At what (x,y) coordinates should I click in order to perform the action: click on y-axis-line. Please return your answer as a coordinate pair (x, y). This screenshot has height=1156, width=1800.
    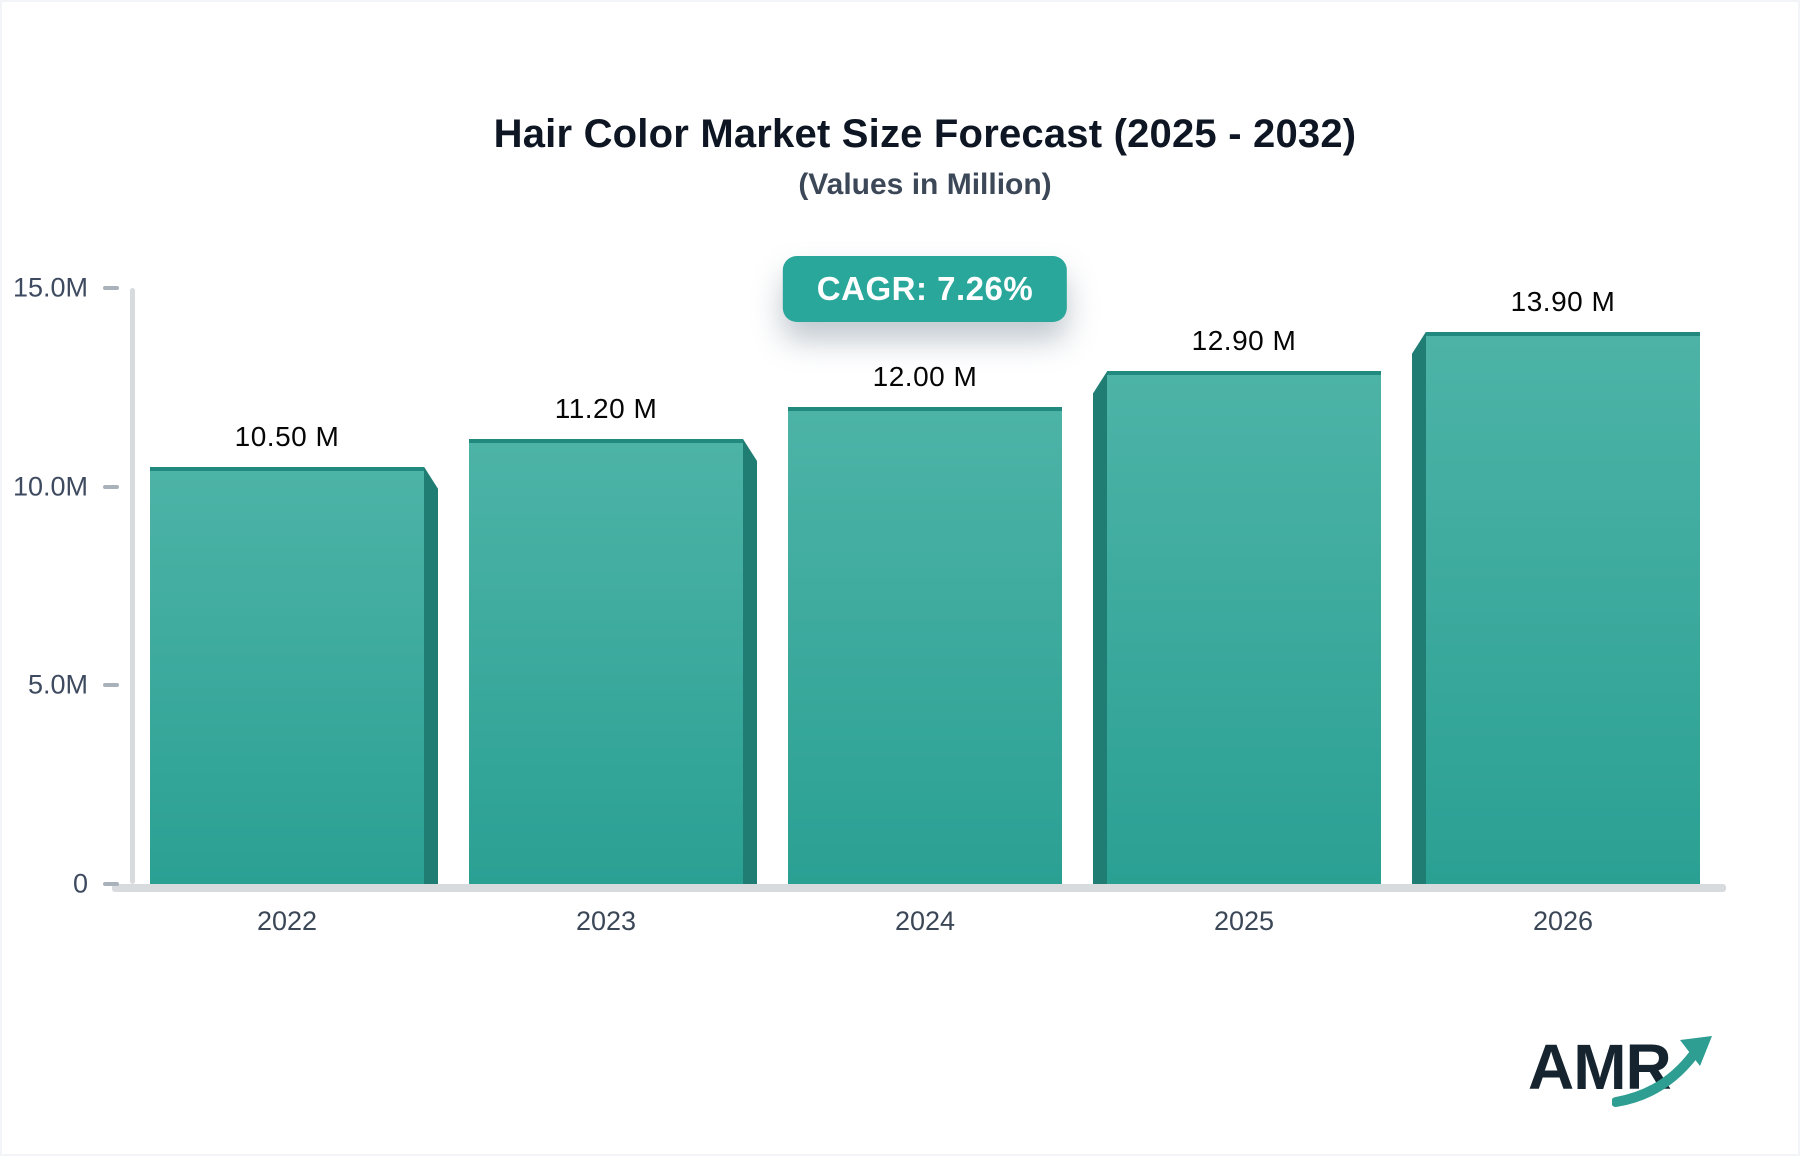
    Looking at the image, I should click on (132, 586).